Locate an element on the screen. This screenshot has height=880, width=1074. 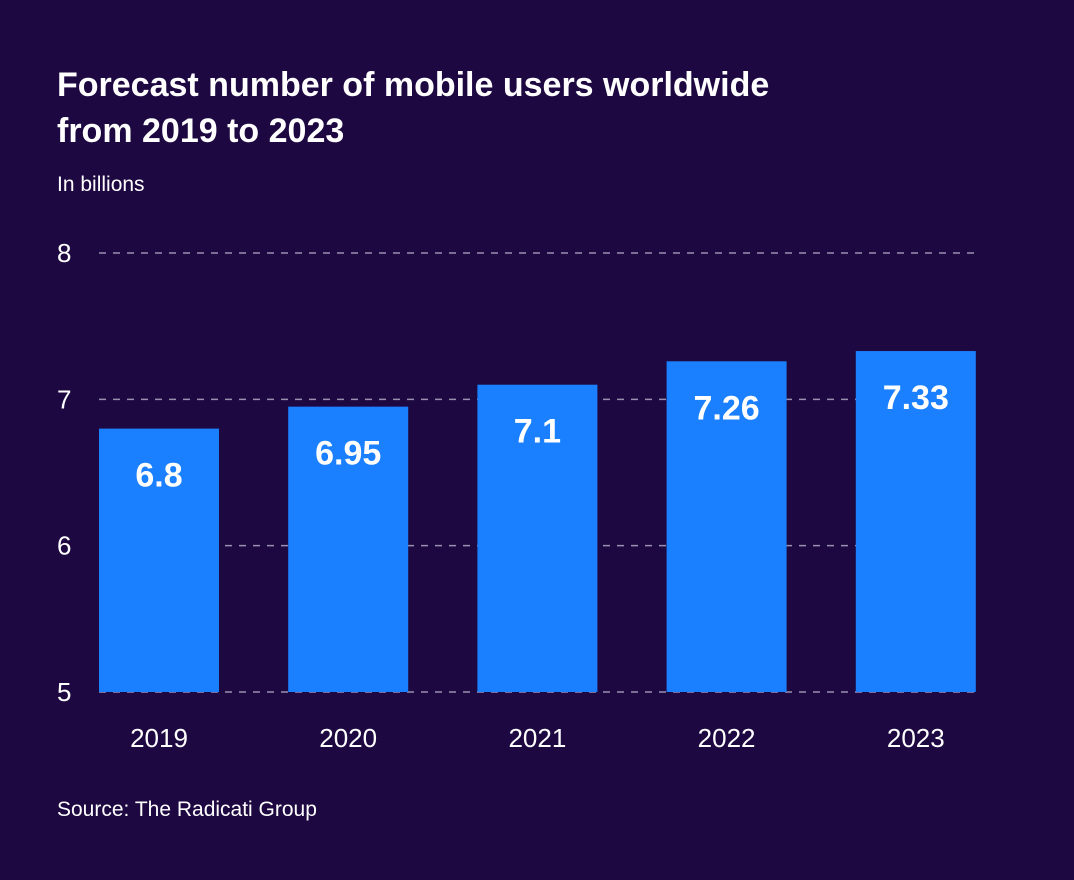
y-axis-ticks: 5 6 7 8 is located at coordinates (64, 472).